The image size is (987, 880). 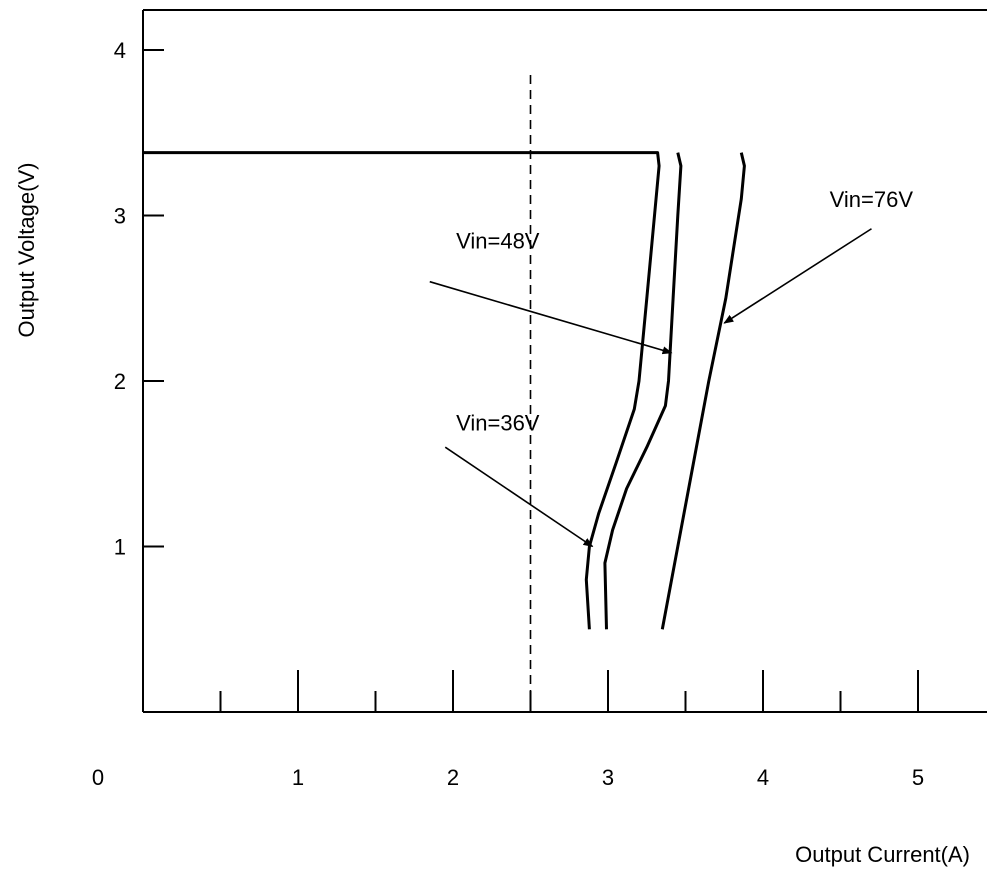 I want to click on y-tick-label: 4, so click(x=120, y=50).